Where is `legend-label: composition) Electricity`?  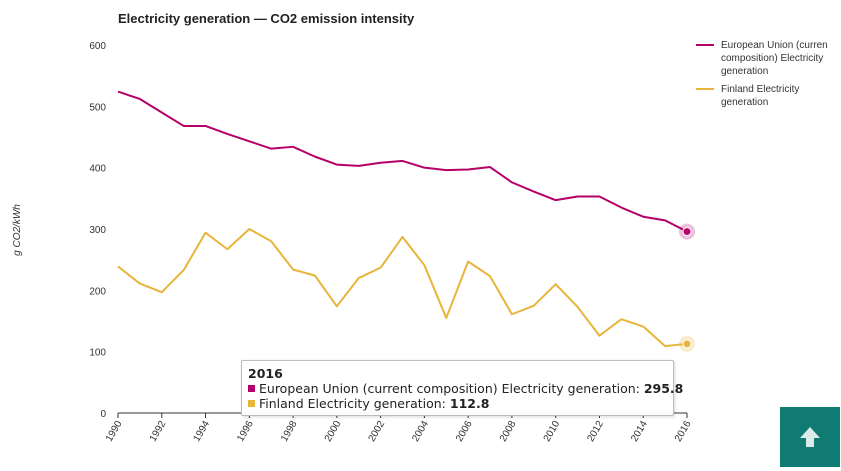 legend-label: composition) Electricity is located at coordinates (772, 58).